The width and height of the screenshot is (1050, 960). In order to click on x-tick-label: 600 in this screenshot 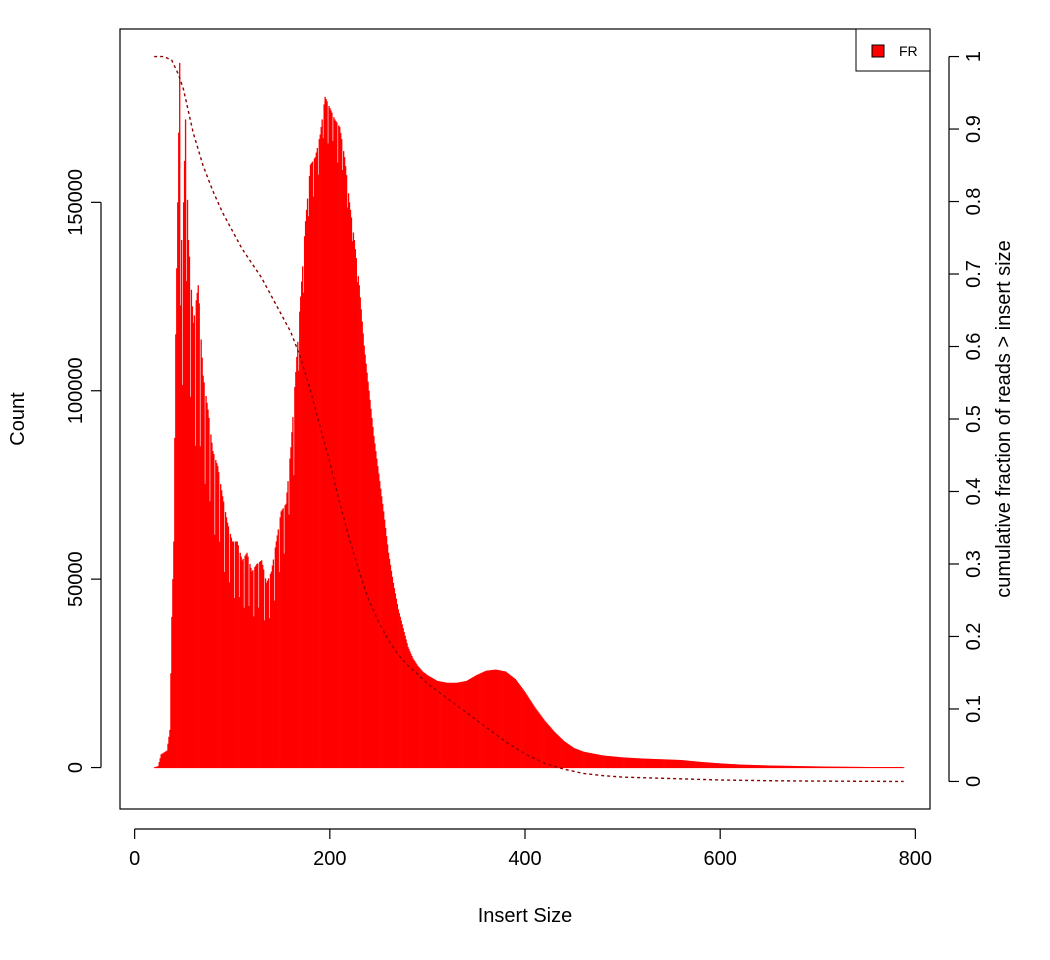, I will do `click(719, 859)`.